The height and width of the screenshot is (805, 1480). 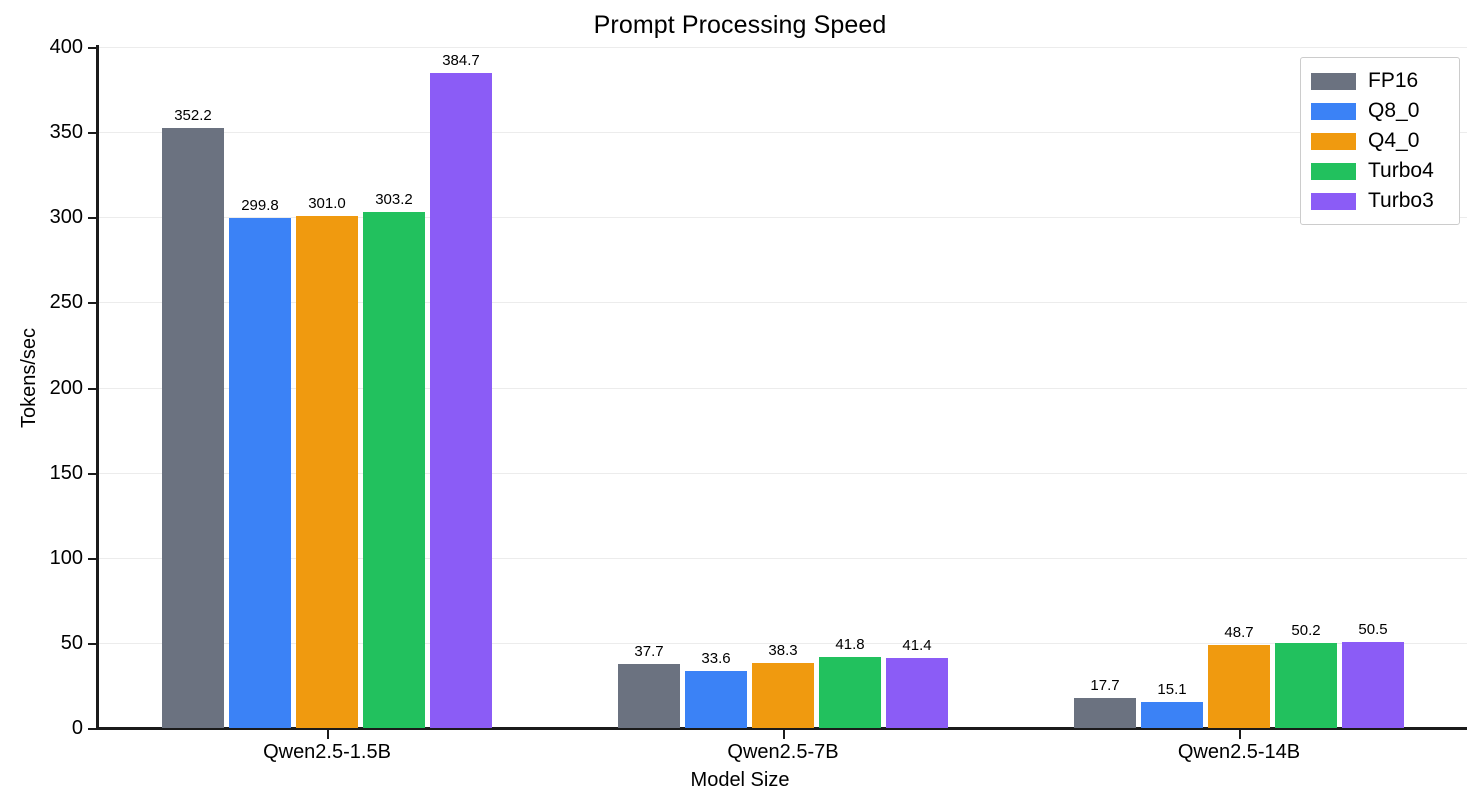 I want to click on x-axis-spine, so click(x=783, y=728).